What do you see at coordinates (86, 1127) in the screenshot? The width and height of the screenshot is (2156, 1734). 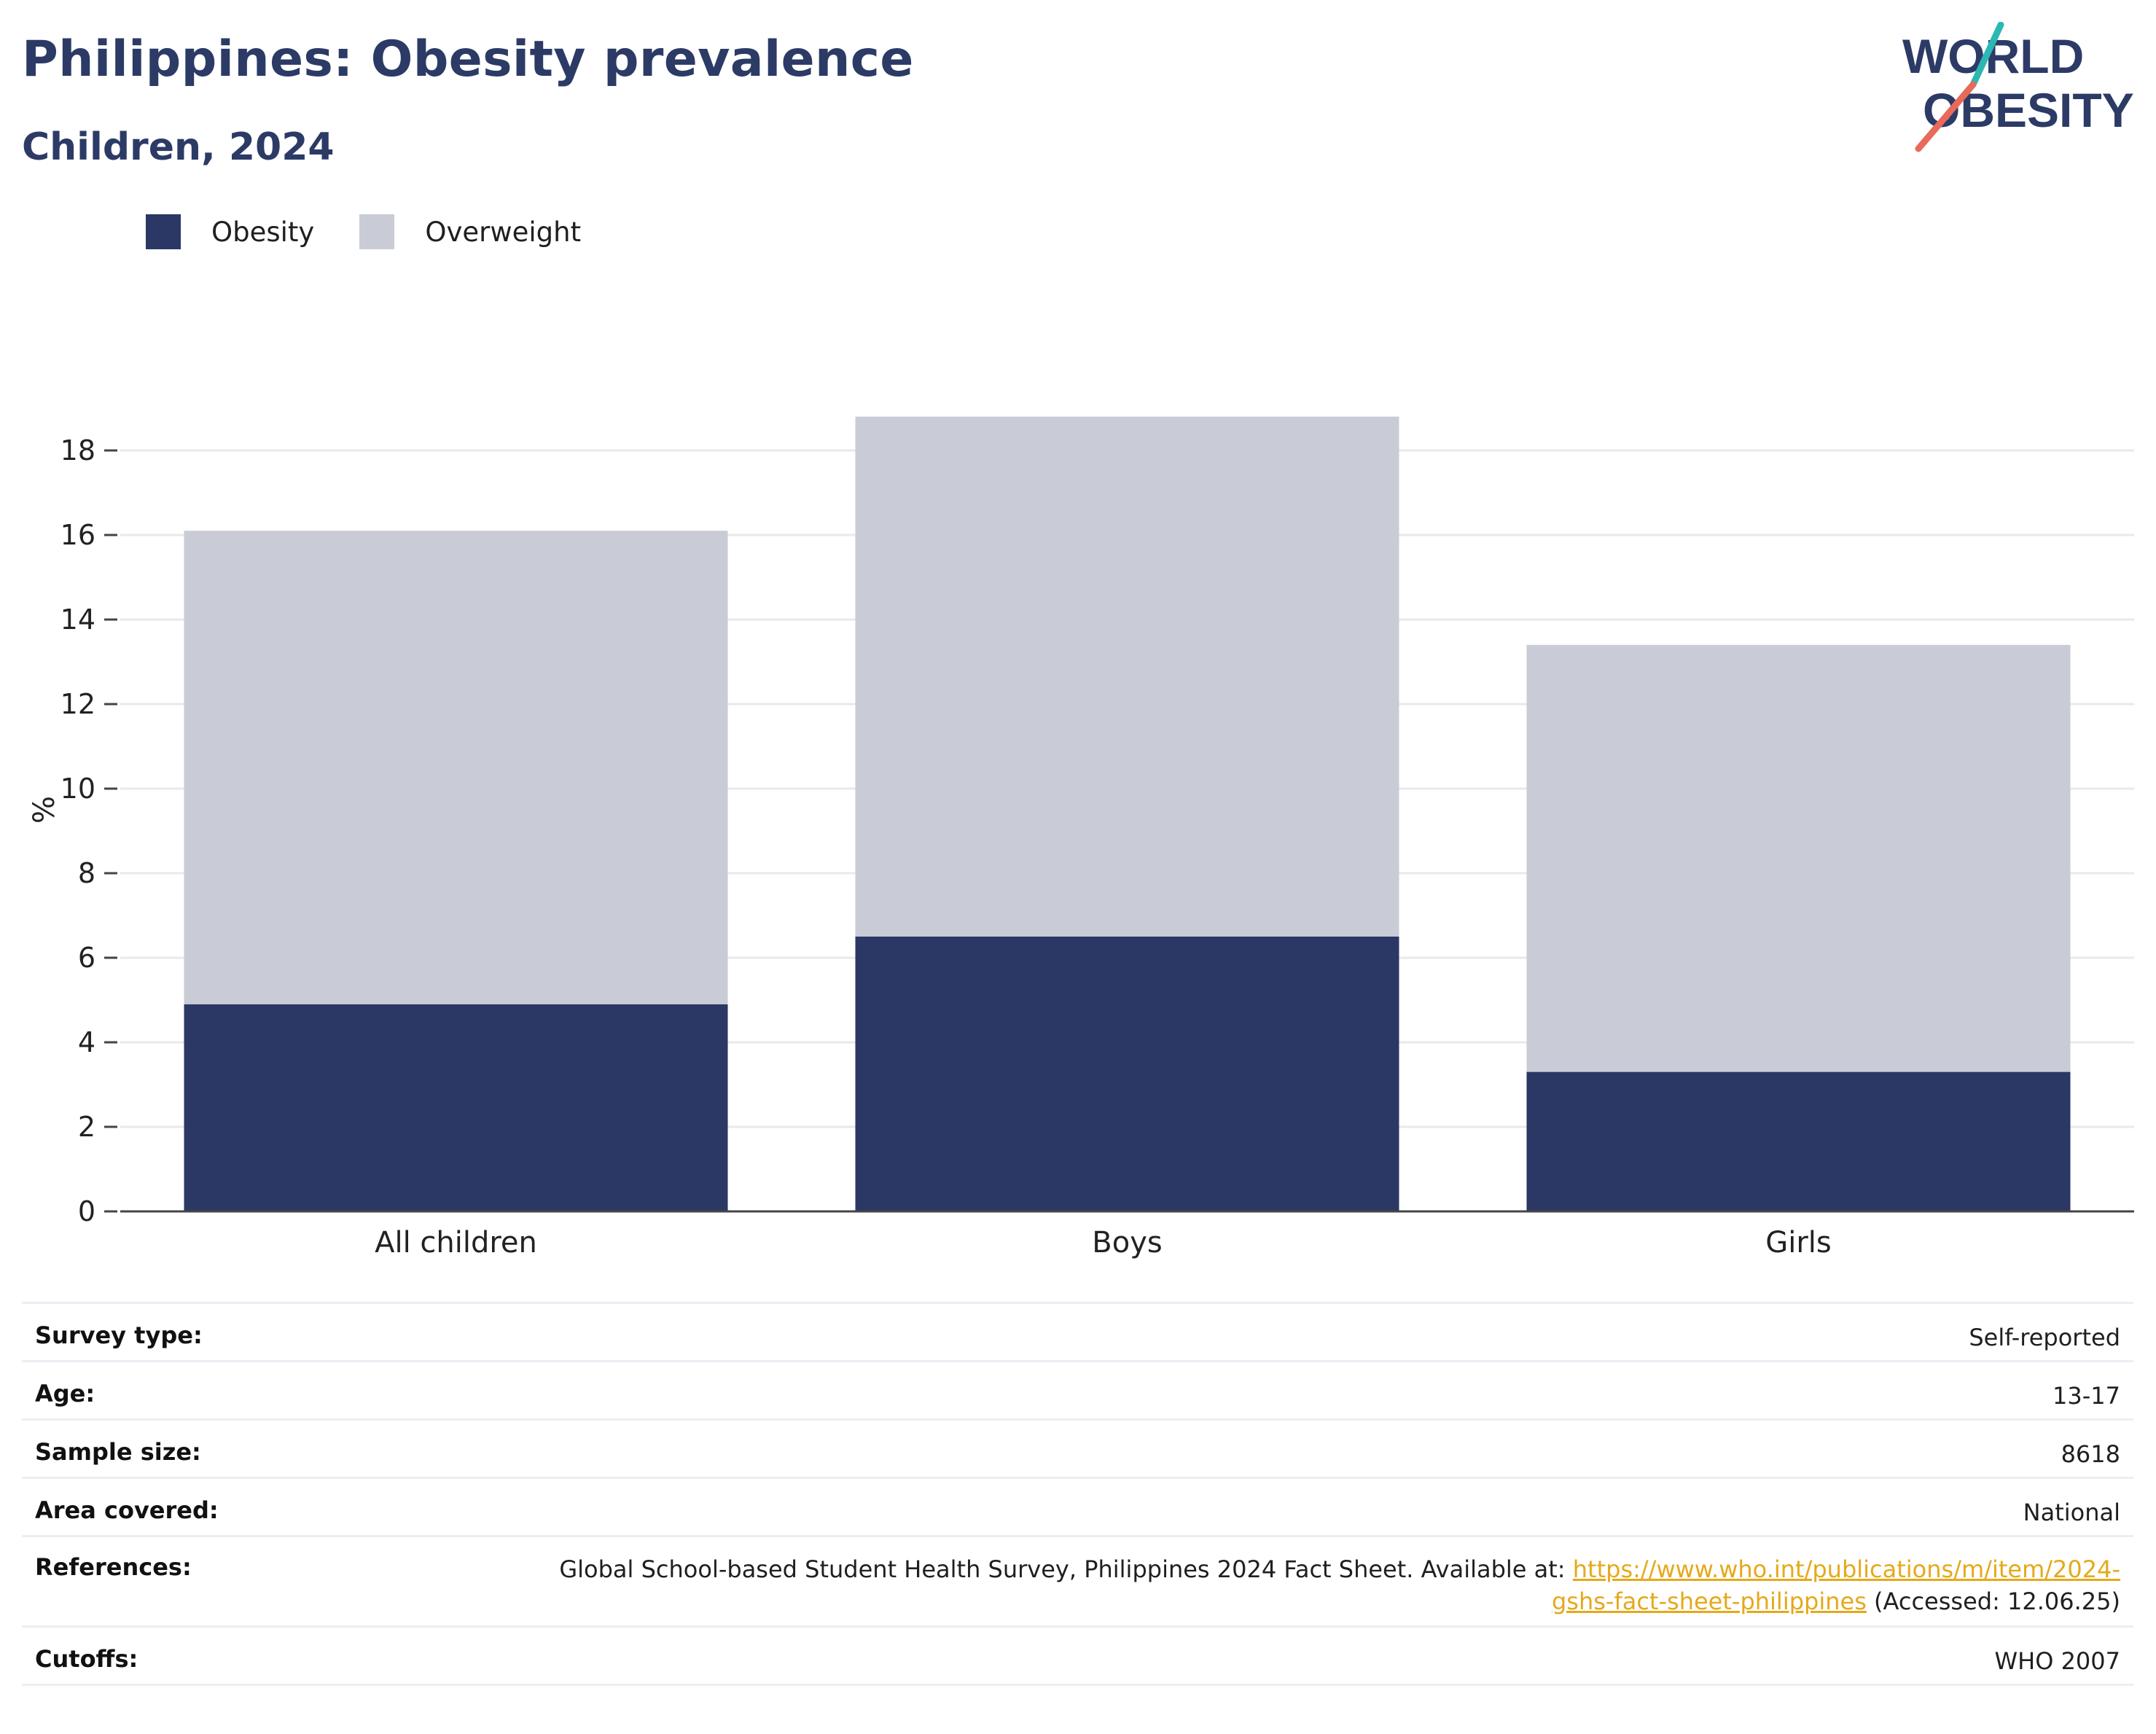 I see `y-tick-label: 2` at bounding box center [86, 1127].